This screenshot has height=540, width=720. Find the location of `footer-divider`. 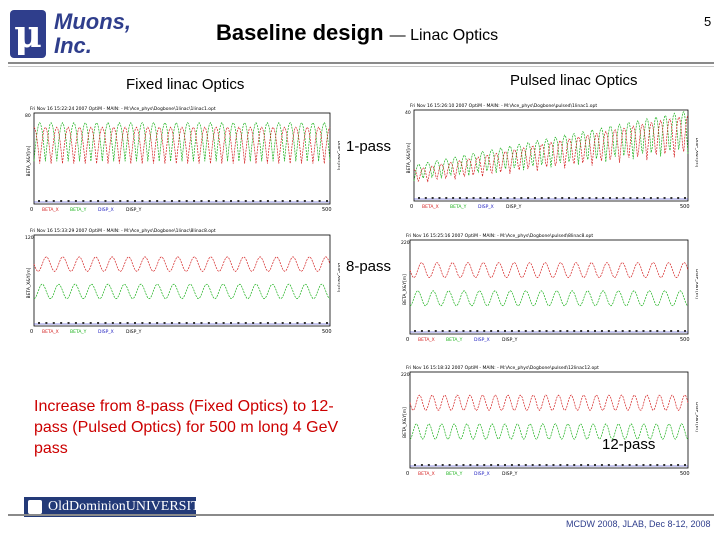

footer-divider is located at coordinates (361, 515).